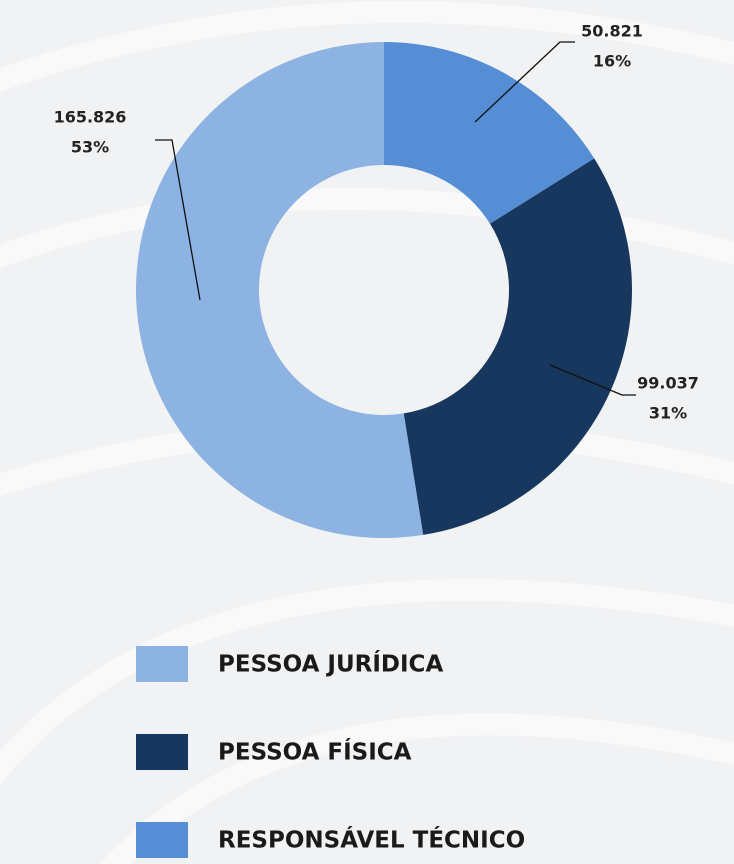 The height and width of the screenshot is (864, 734). What do you see at coordinates (330, 664) in the screenshot?
I see `legend-label: PESSOA JURÍDICA` at bounding box center [330, 664].